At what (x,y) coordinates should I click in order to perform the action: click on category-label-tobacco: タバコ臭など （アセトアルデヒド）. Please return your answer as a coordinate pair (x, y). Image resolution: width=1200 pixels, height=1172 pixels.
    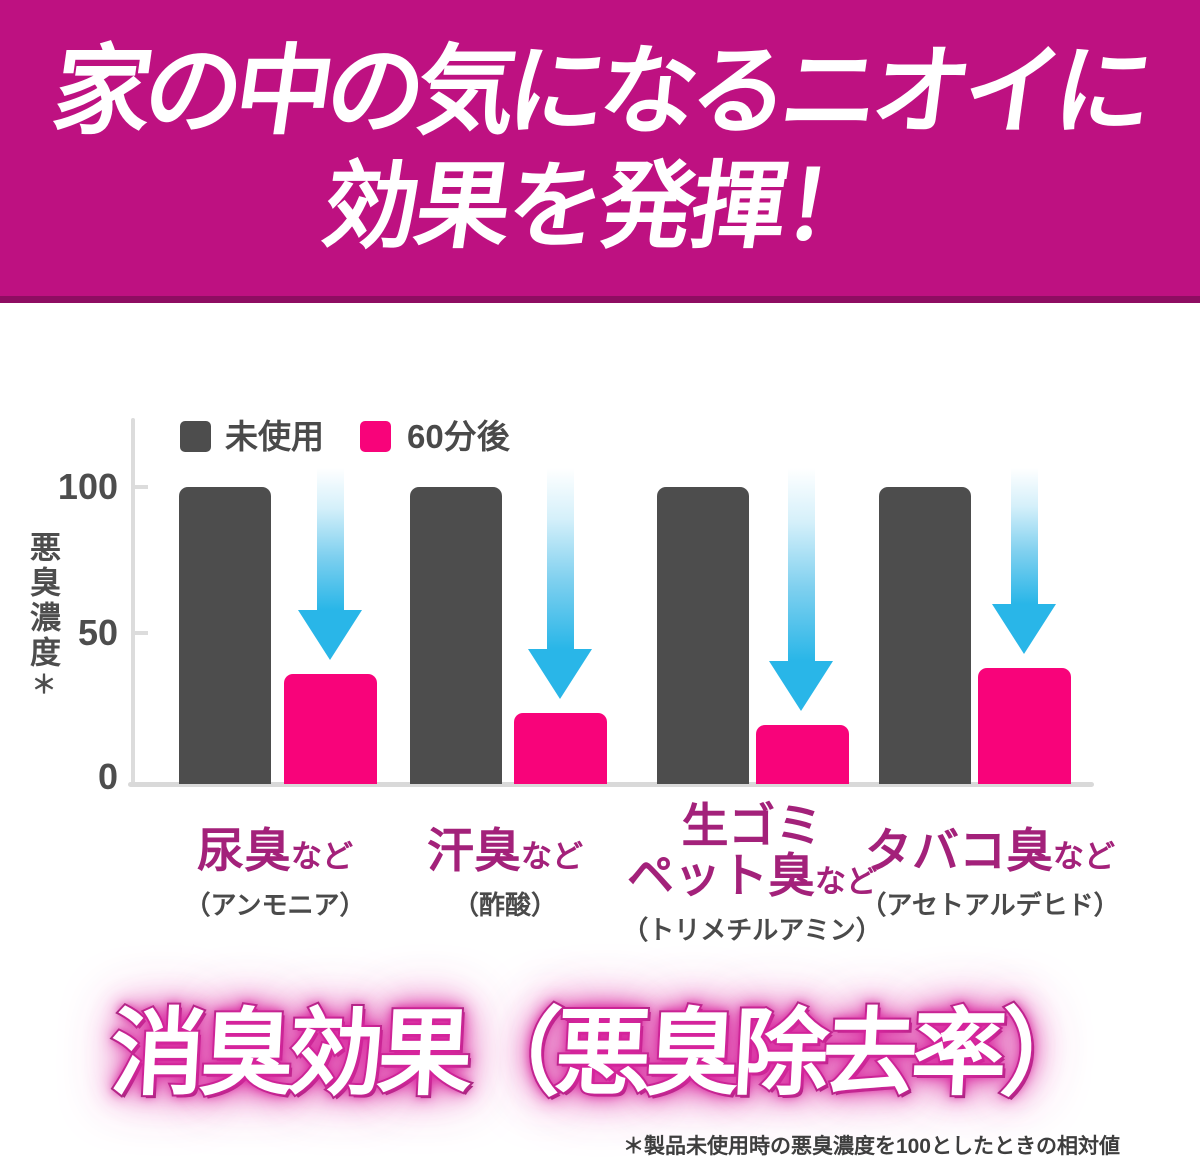
    Looking at the image, I should click on (990, 874).